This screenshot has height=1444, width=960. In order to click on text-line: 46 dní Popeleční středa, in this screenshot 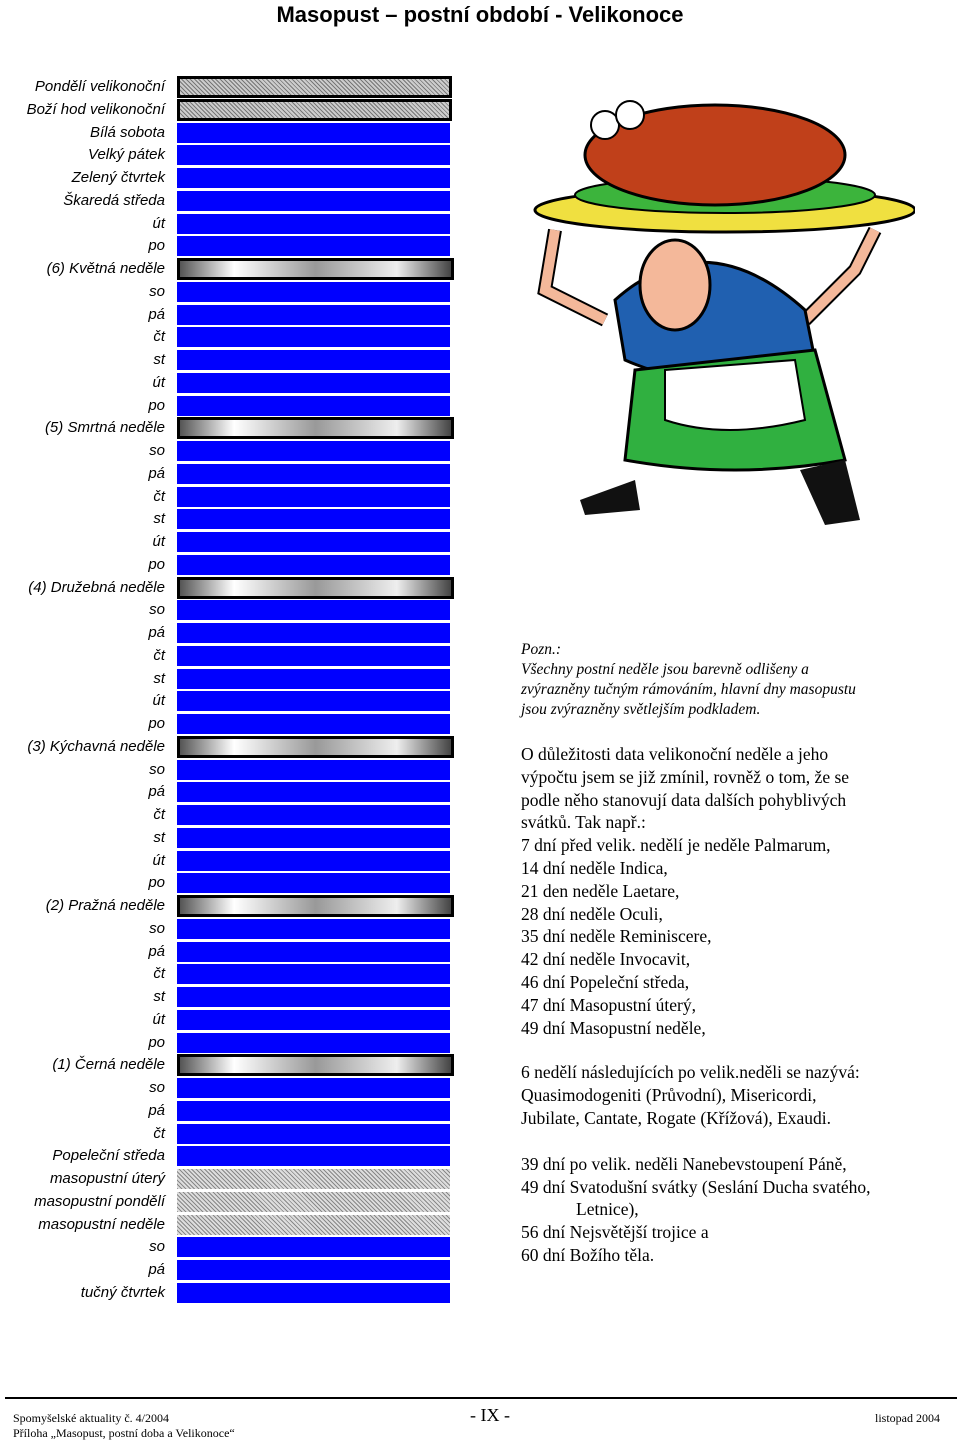, I will do `click(605, 981)`.